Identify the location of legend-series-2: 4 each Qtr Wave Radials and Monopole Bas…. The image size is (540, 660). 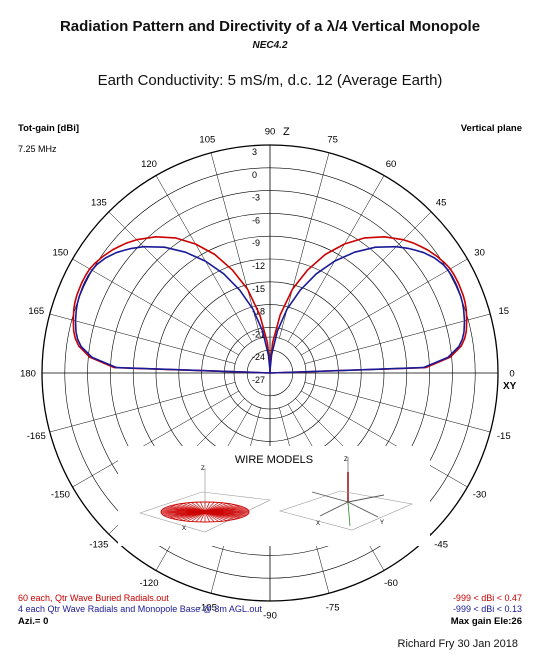
(140, 609).